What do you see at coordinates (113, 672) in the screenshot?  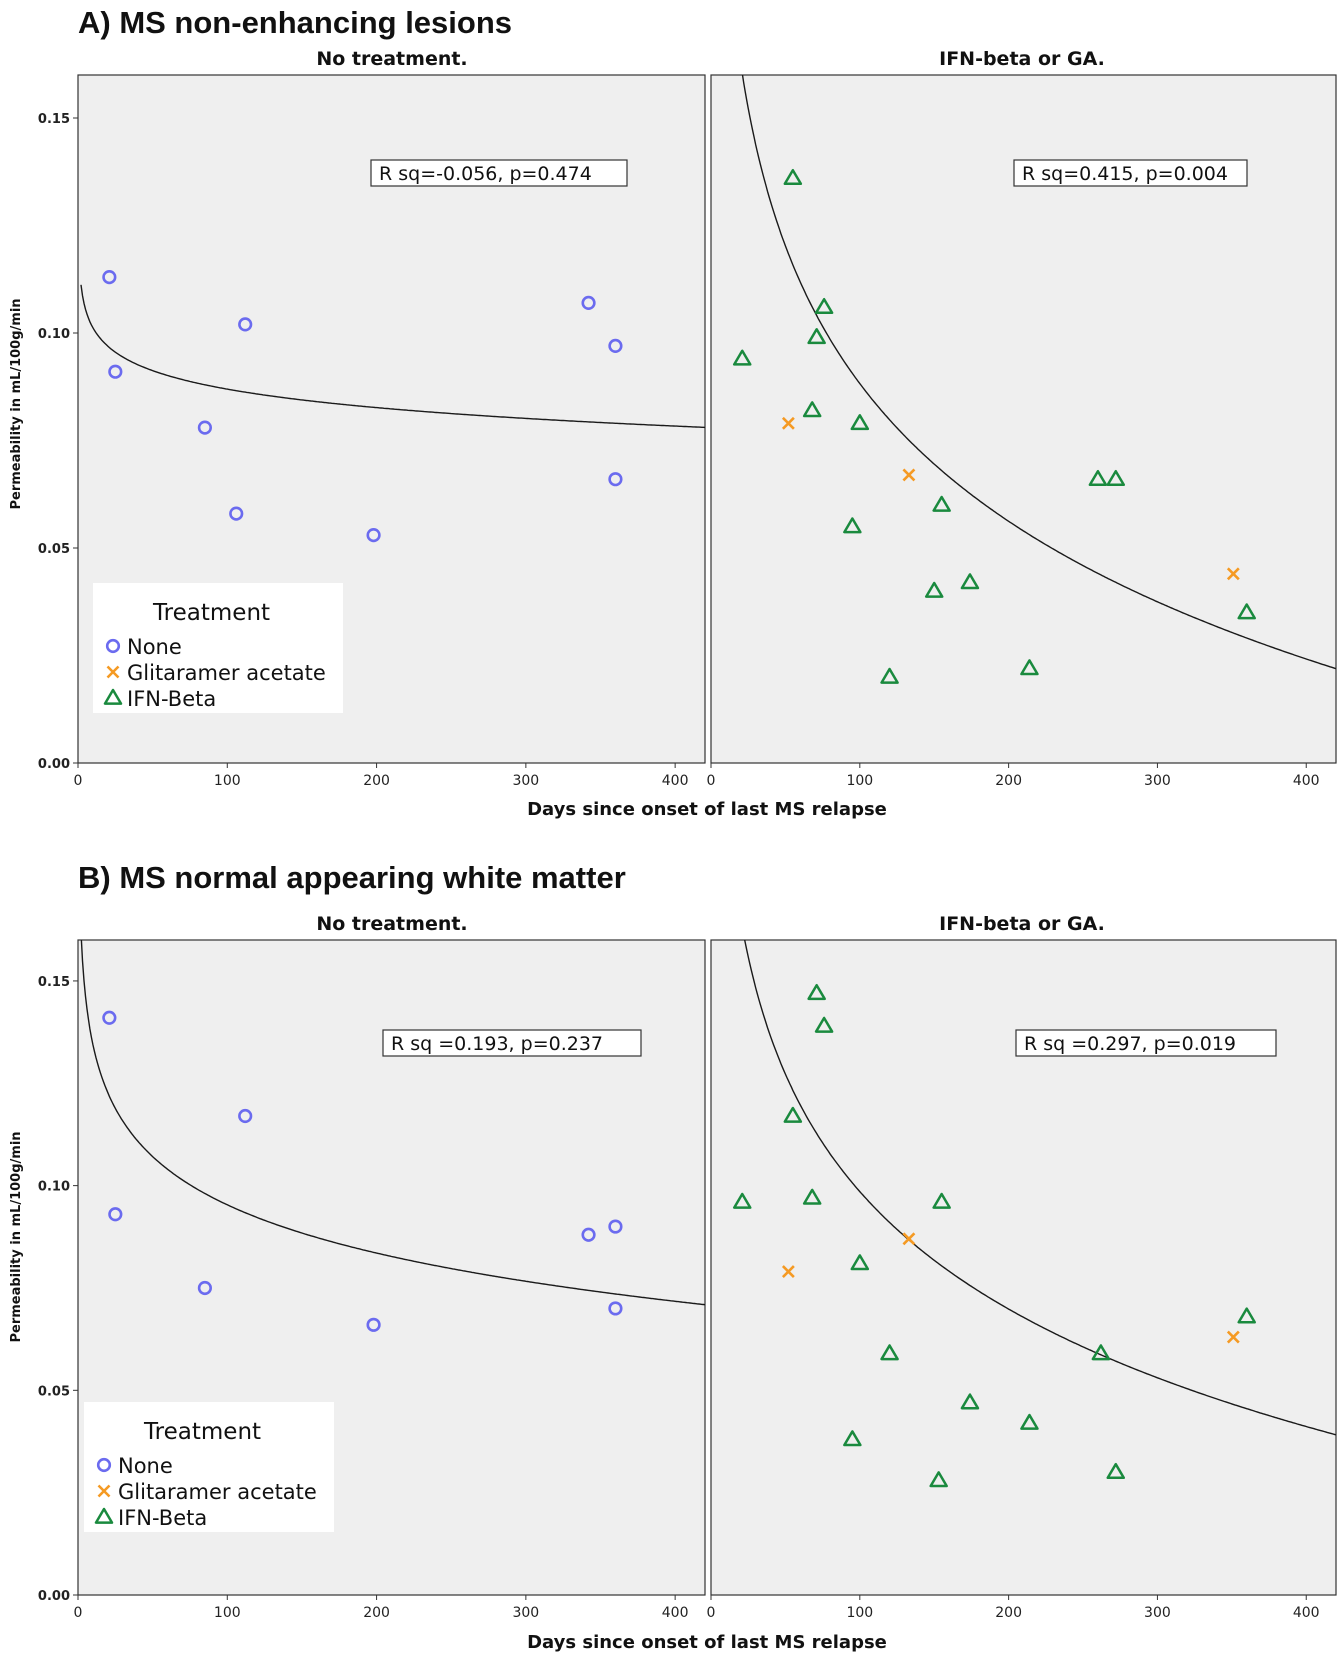 I see `legend-marker-x` at bounding box center [113, 672].